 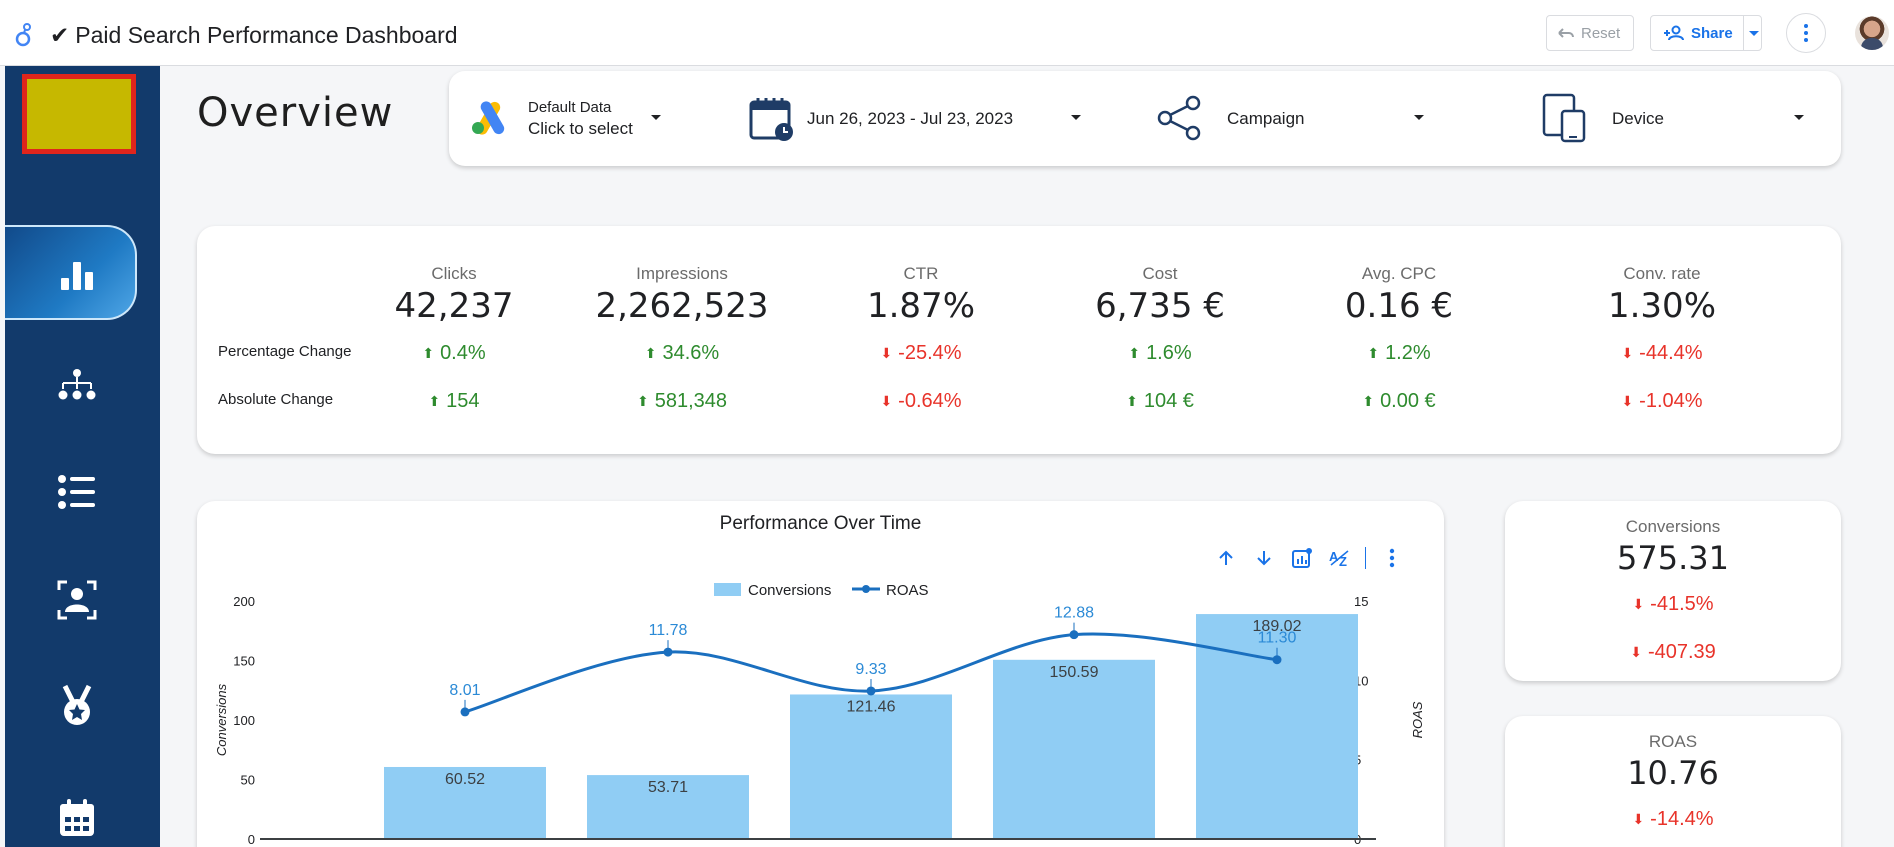 What do you see at coordinates (1392, 558) in the screenshot?
I see `chart-more-options-icon` at bounding box center [1392, 558].